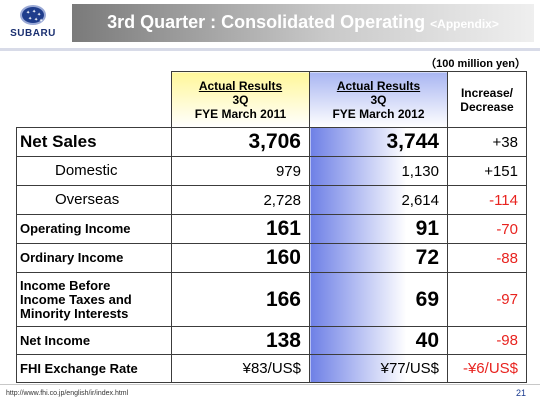 The width and height of the screenshot is (540, 405). I want to click on value-fy2012: ¥77/US$, so click(378, 368).